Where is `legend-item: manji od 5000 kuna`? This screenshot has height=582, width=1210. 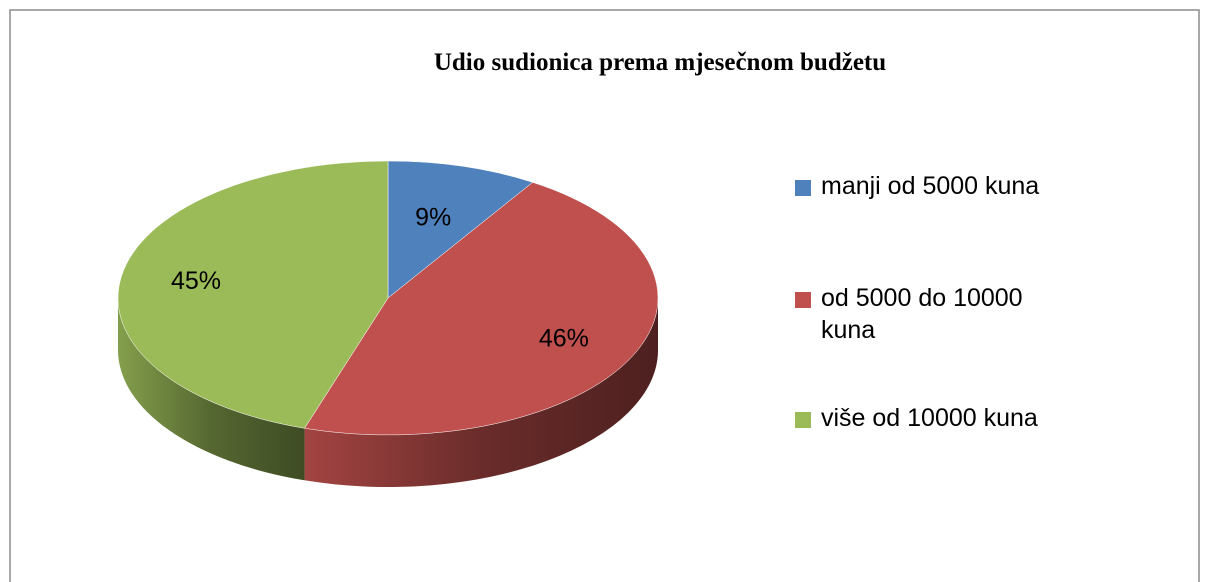 legend-item: manji od 5000 kuna is located at coordinates (928, 186).